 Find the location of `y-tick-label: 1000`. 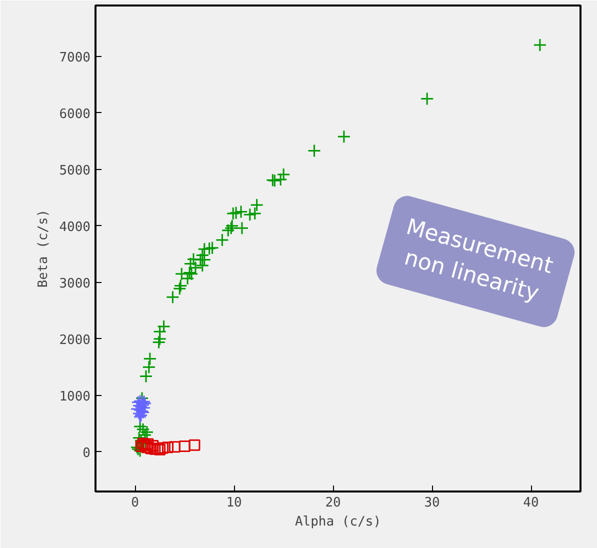

y-tick-label: 1000 is located at coordinates (75, 396).